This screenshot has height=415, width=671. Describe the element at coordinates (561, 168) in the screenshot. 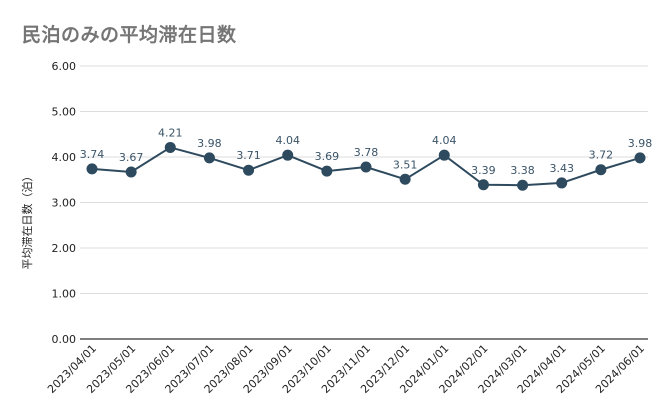

I see `data-label: 3.43` at that location.